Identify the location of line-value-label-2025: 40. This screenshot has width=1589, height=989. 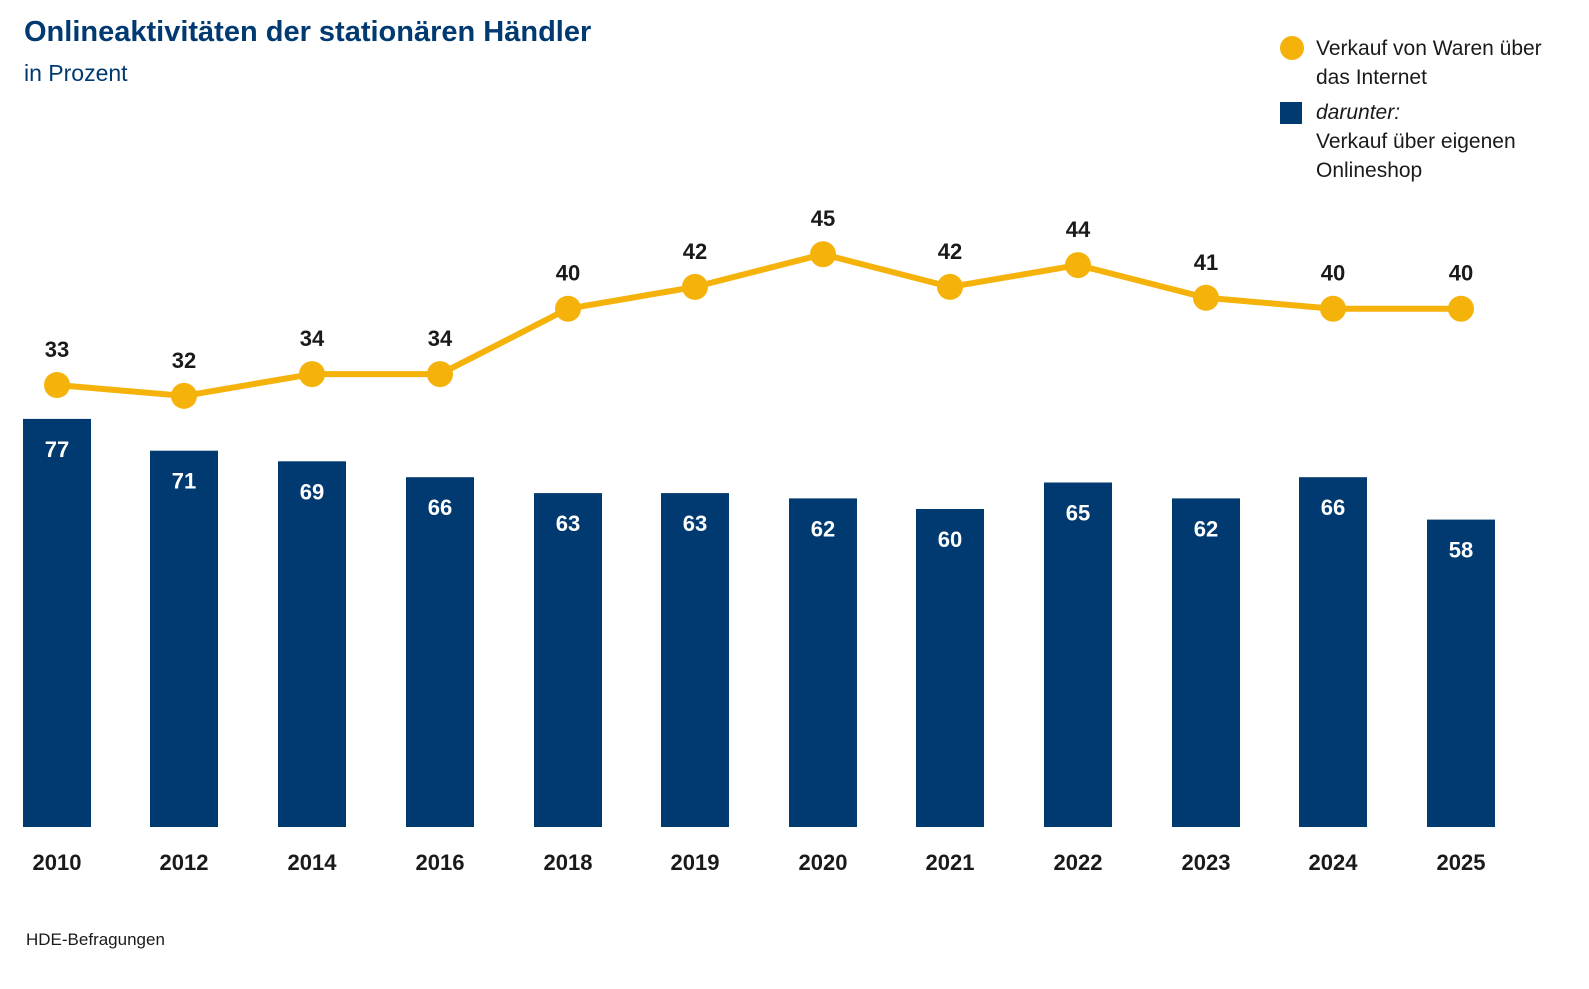
(1461, 273).